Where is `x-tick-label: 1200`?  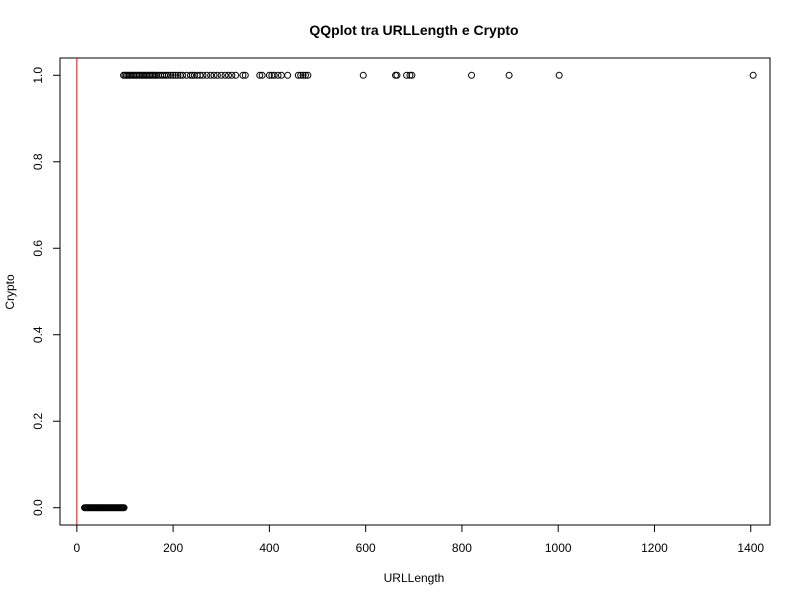
x-tick-label: 1200 is located at coordinates (654, 548).